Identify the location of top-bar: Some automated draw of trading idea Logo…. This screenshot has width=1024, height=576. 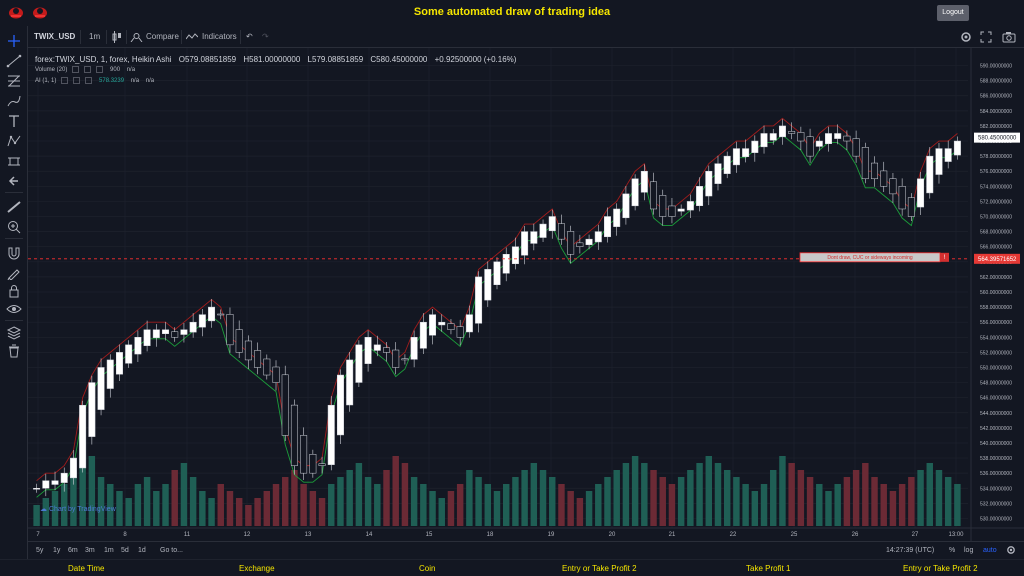
(512, 13).